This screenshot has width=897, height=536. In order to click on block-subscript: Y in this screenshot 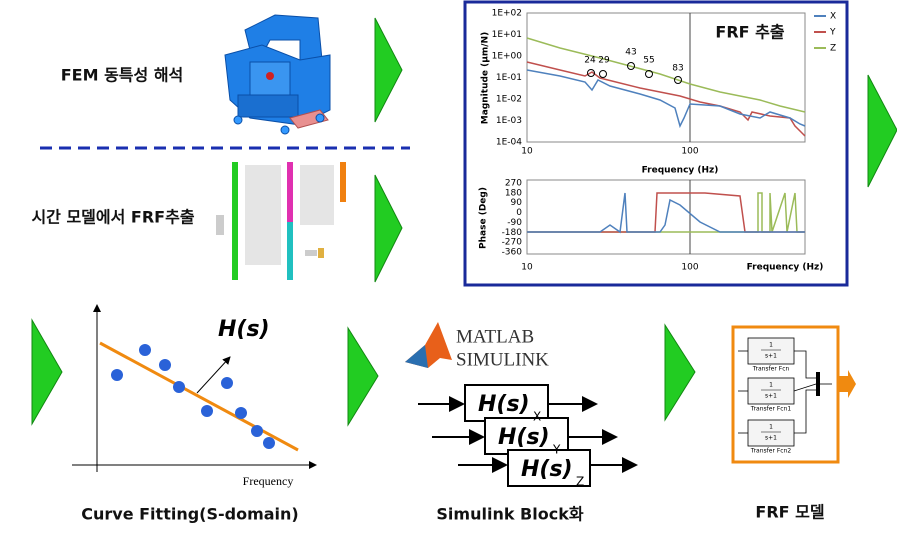, I will do `click(556, 450)`.